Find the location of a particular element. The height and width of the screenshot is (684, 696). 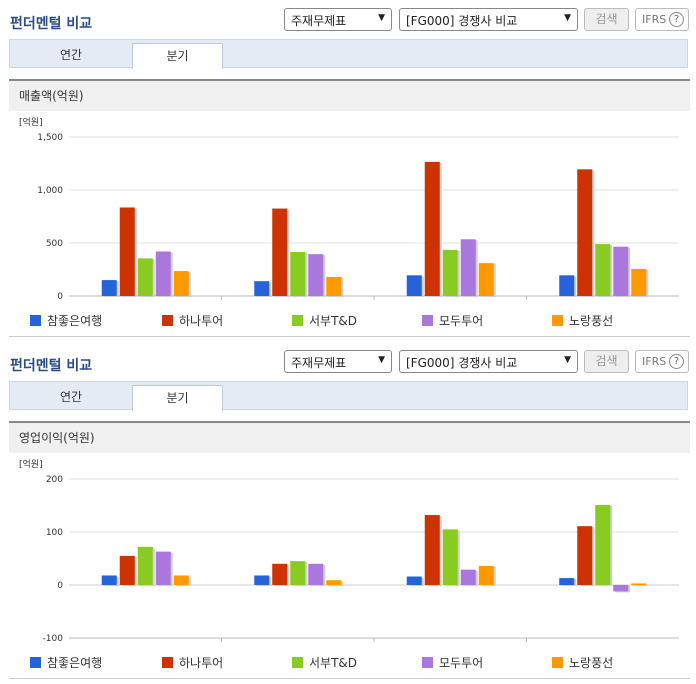

axis-unit-label: [억원] is located at coordinates (31, 122).